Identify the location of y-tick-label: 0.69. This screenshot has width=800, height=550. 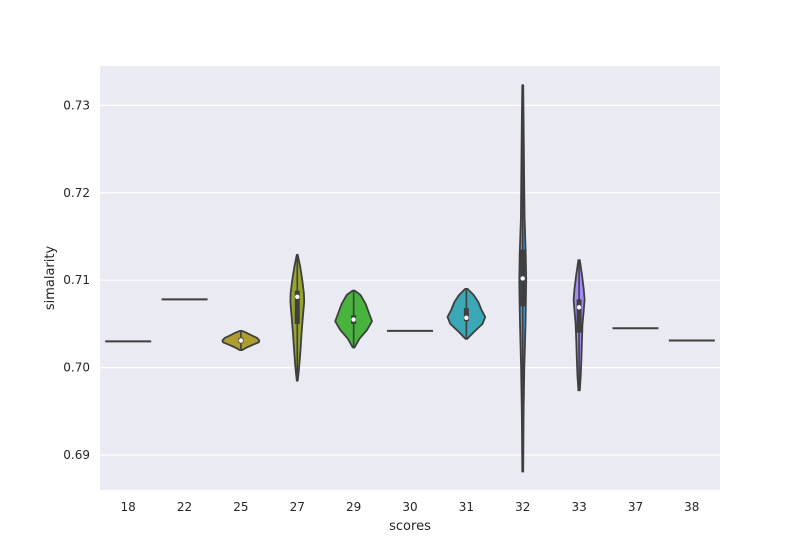
(76, 455).